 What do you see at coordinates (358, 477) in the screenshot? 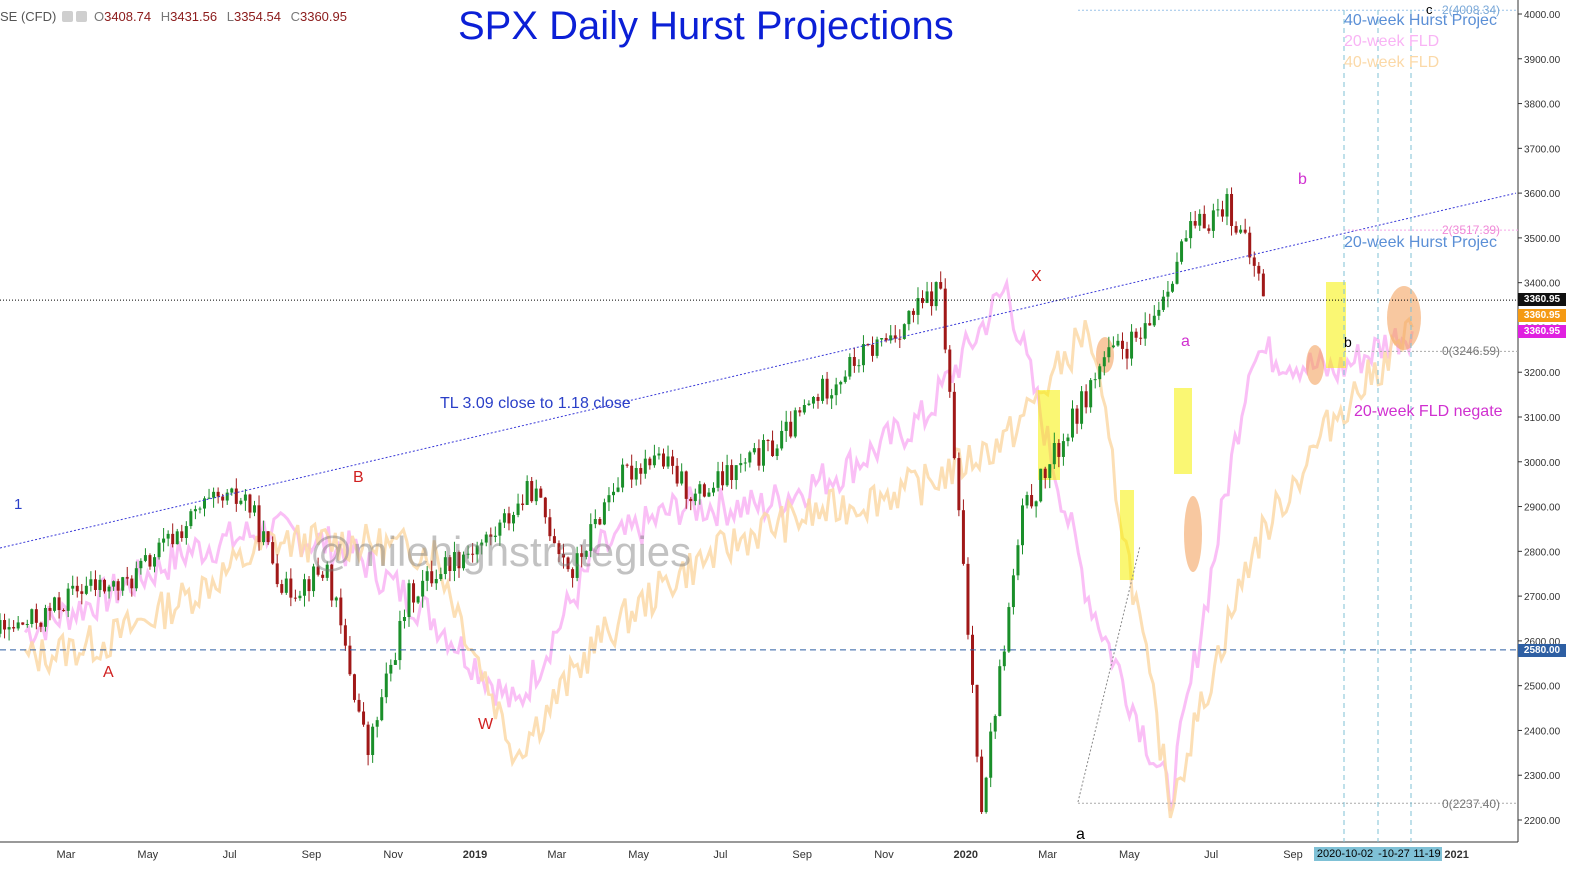
I see `wave-label-B: B` at bounding box center [358, 477].